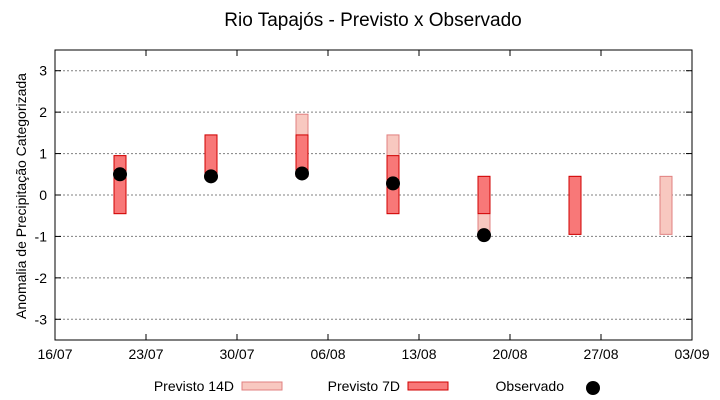 Image resolution: width=720 pixels, height=400 pixels. Describe the element at coordinates (418, 354) in the screenshot. I see `x-tick-label: 13/08` at that location.